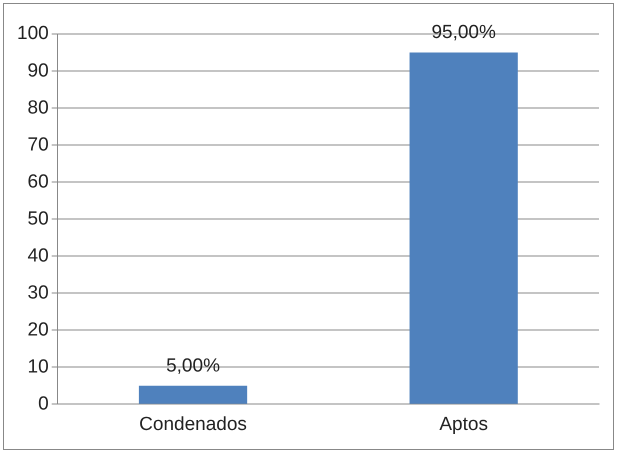 The height and width of the screenshot is (455, 619). What do you see at coordinates (38, 367) in the screenshot?
I see `y-tick-label: 10` at bounding box center [38, 367].